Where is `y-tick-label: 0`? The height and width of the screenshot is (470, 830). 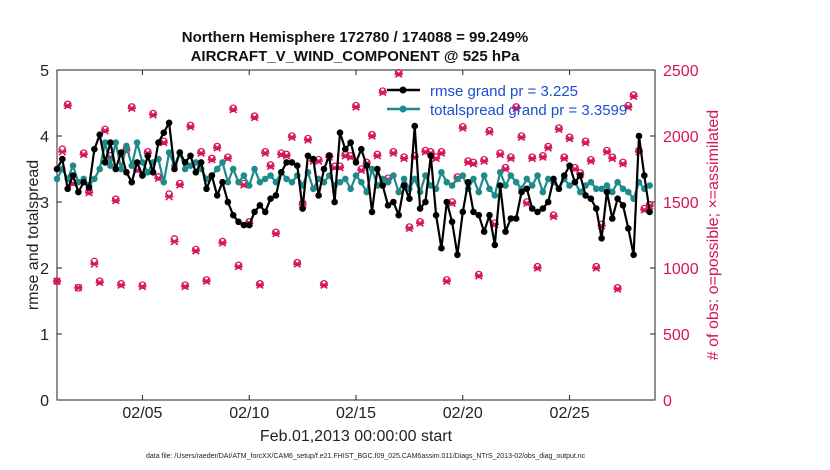 y-tick-label: 0 is located at coordinates (44, 401).